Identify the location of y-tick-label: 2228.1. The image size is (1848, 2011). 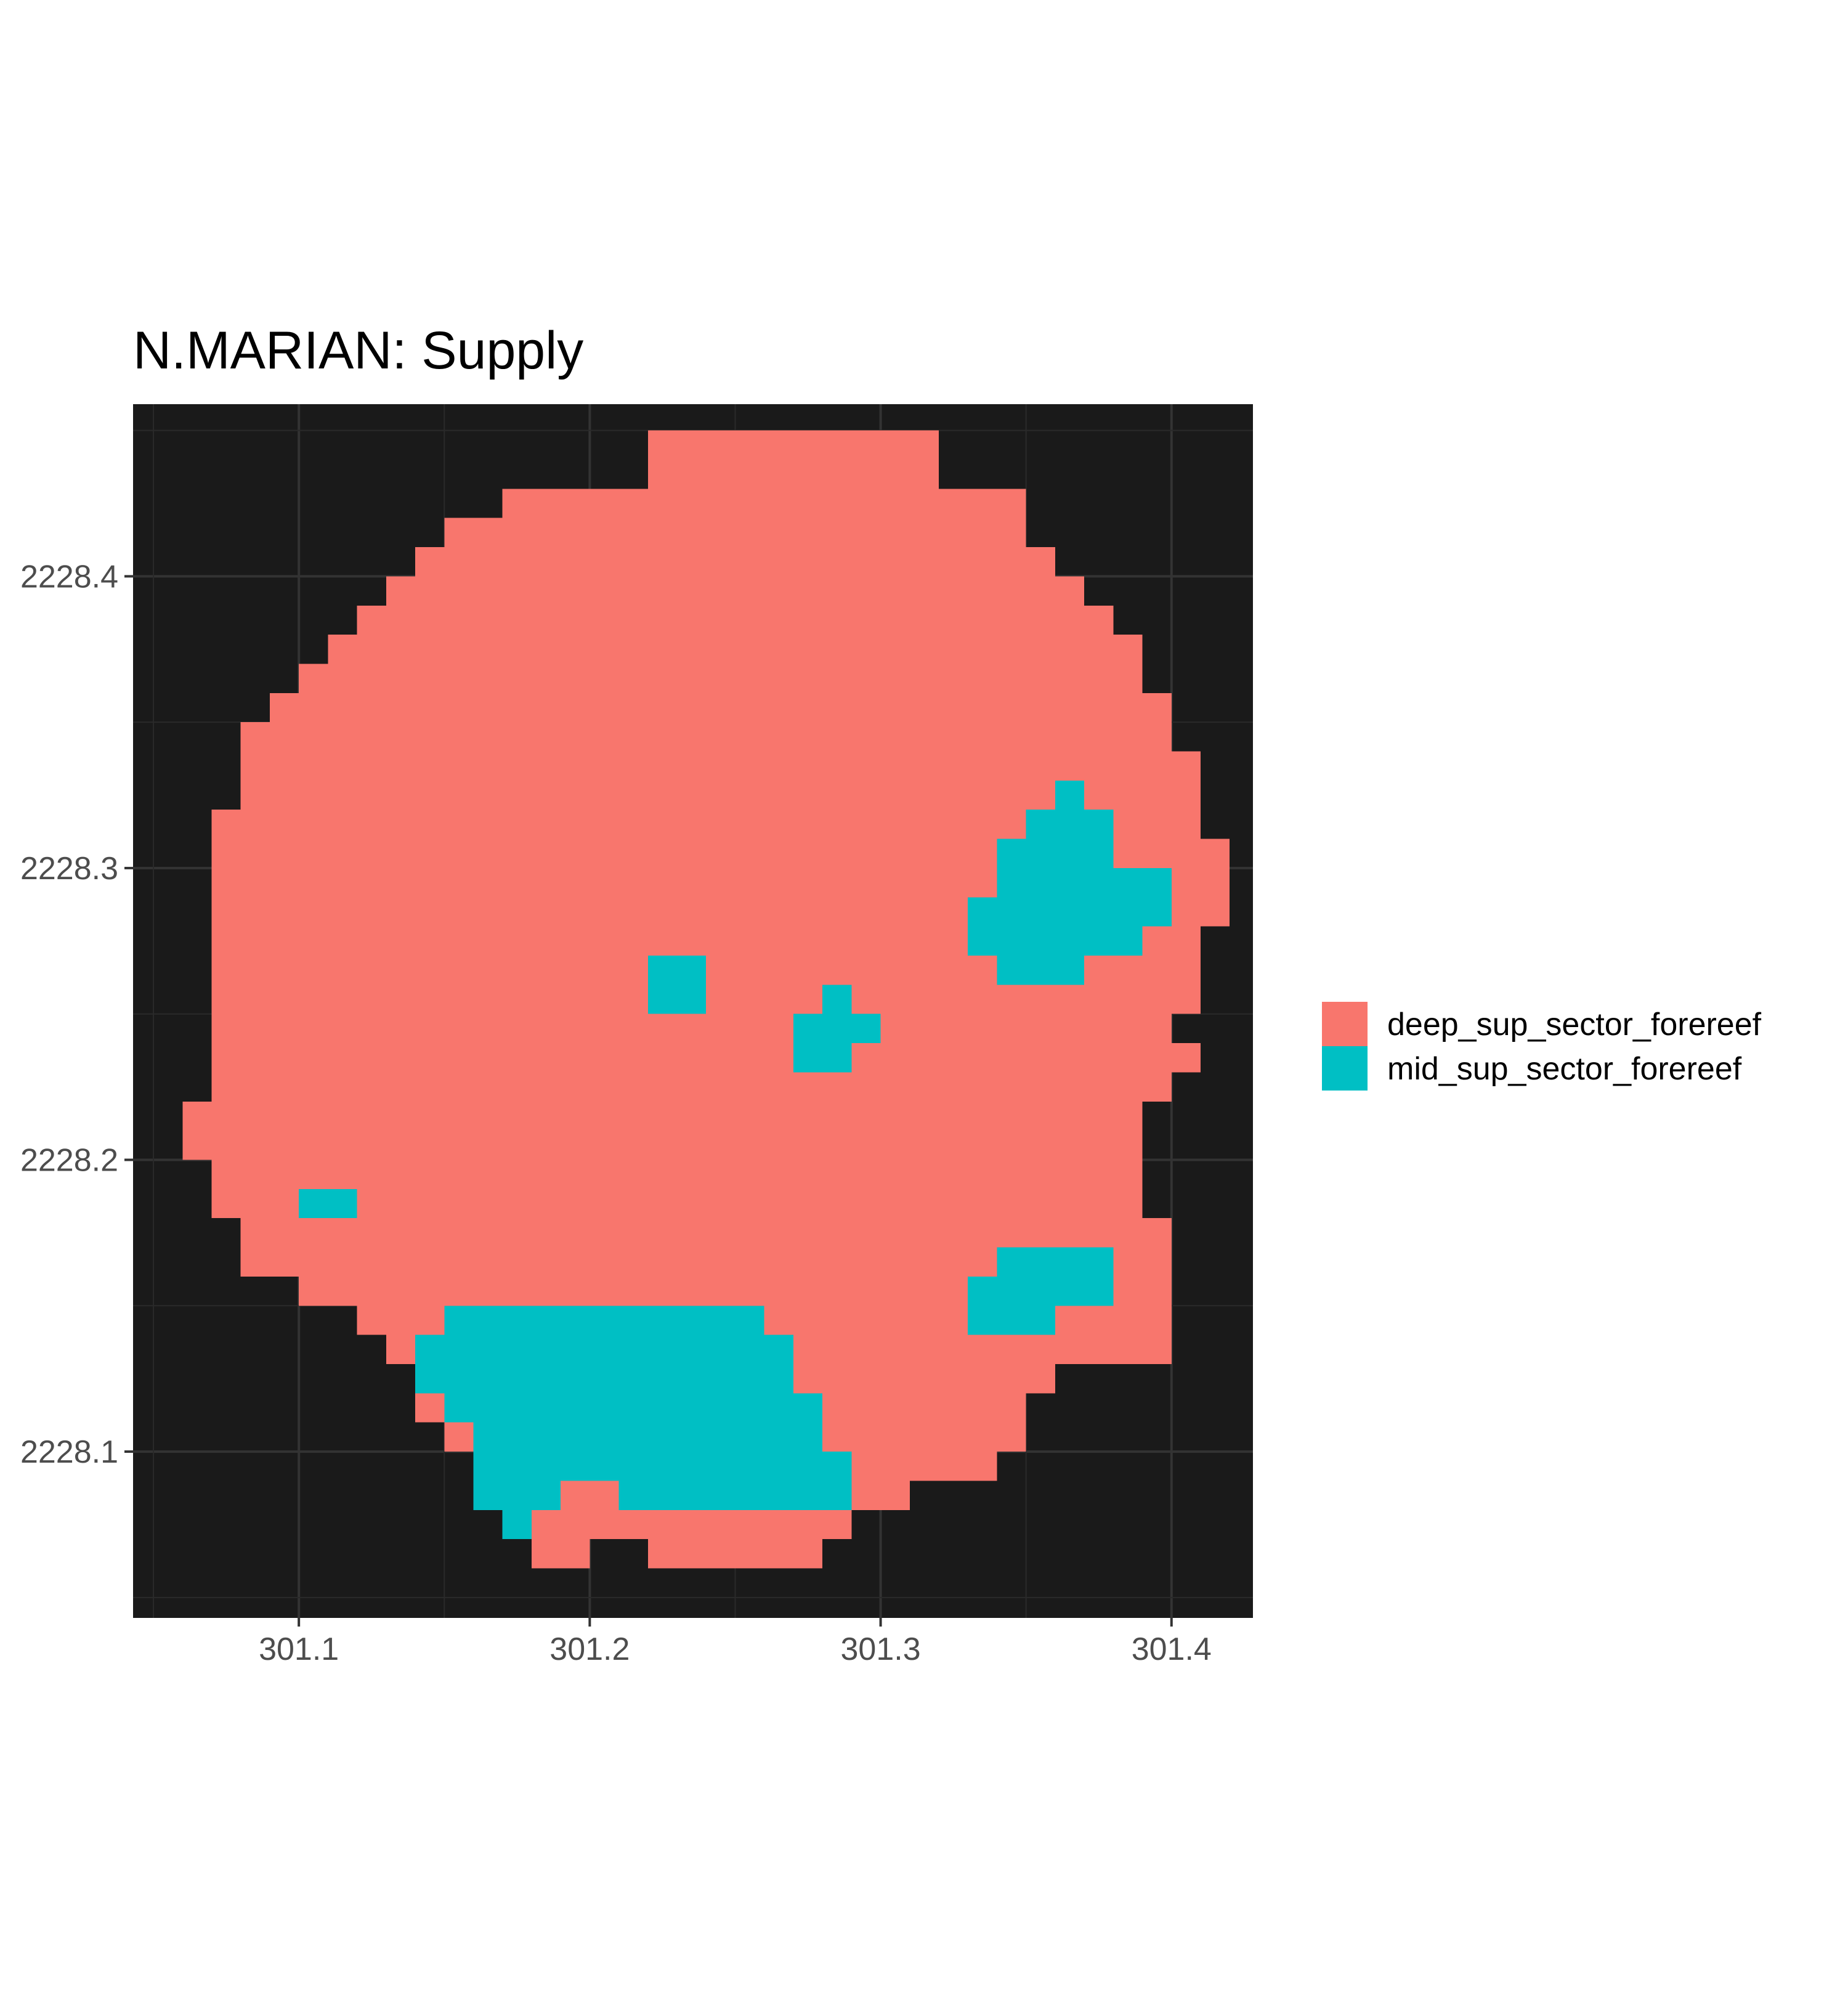
(69, 1452).